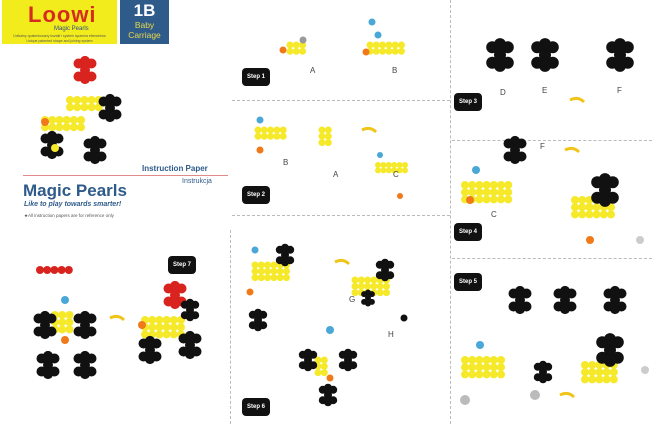 This screenshot has height=424, width=653. Describe the element at coordinates (336, 174) in the screenshot. I see `label-a: A` at that location.